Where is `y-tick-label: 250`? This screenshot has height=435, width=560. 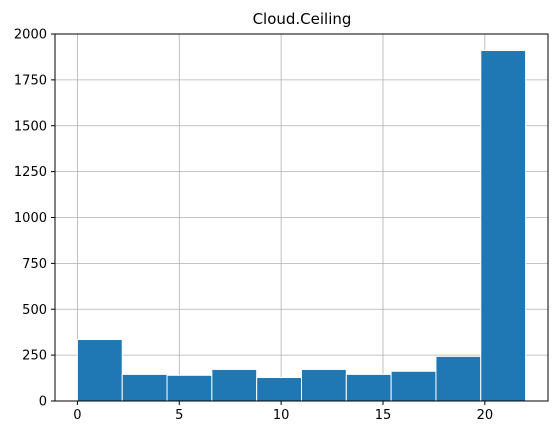 y-tick-label: 250 is located at coordinates (34, 356).